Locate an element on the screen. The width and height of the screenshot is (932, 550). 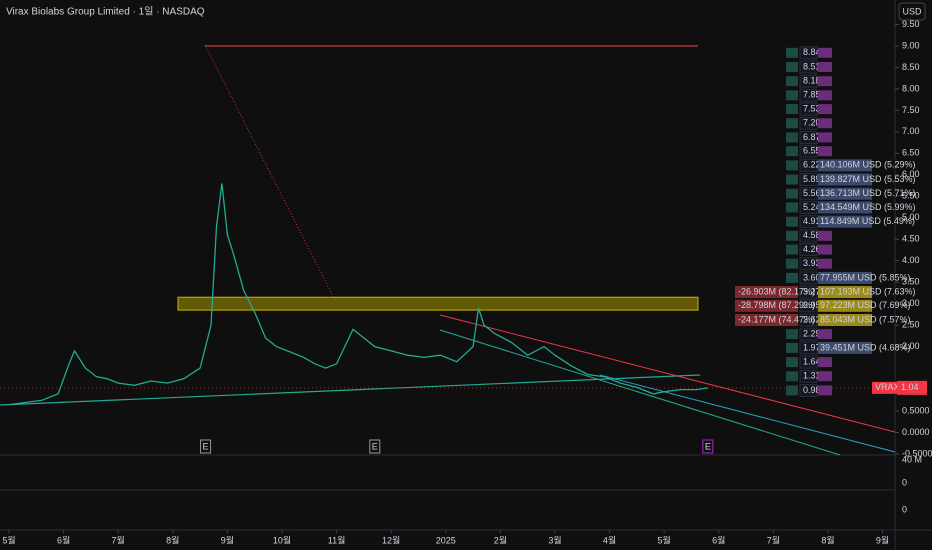
profile-buy-label: 85.043M USD (7.57%) is located at coordinates (865, 319).